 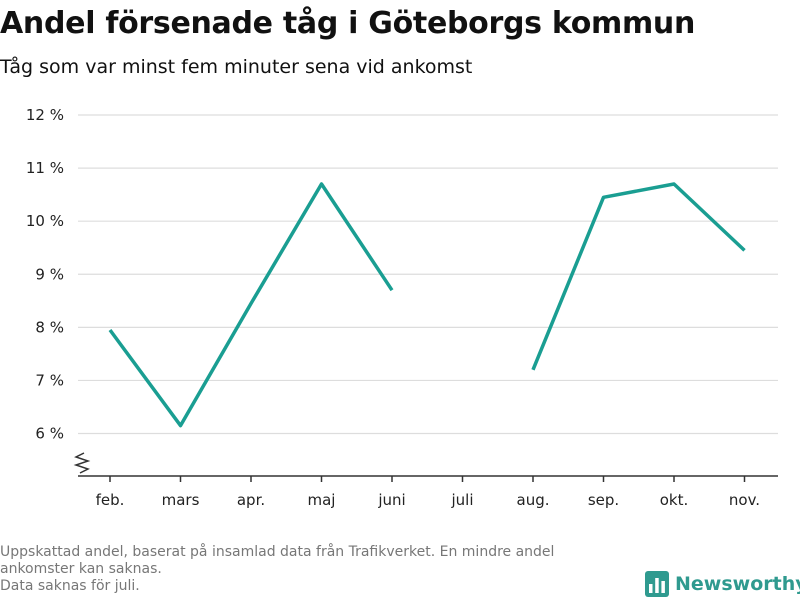 I want to click on x-axis, so click(x=425, y=467).